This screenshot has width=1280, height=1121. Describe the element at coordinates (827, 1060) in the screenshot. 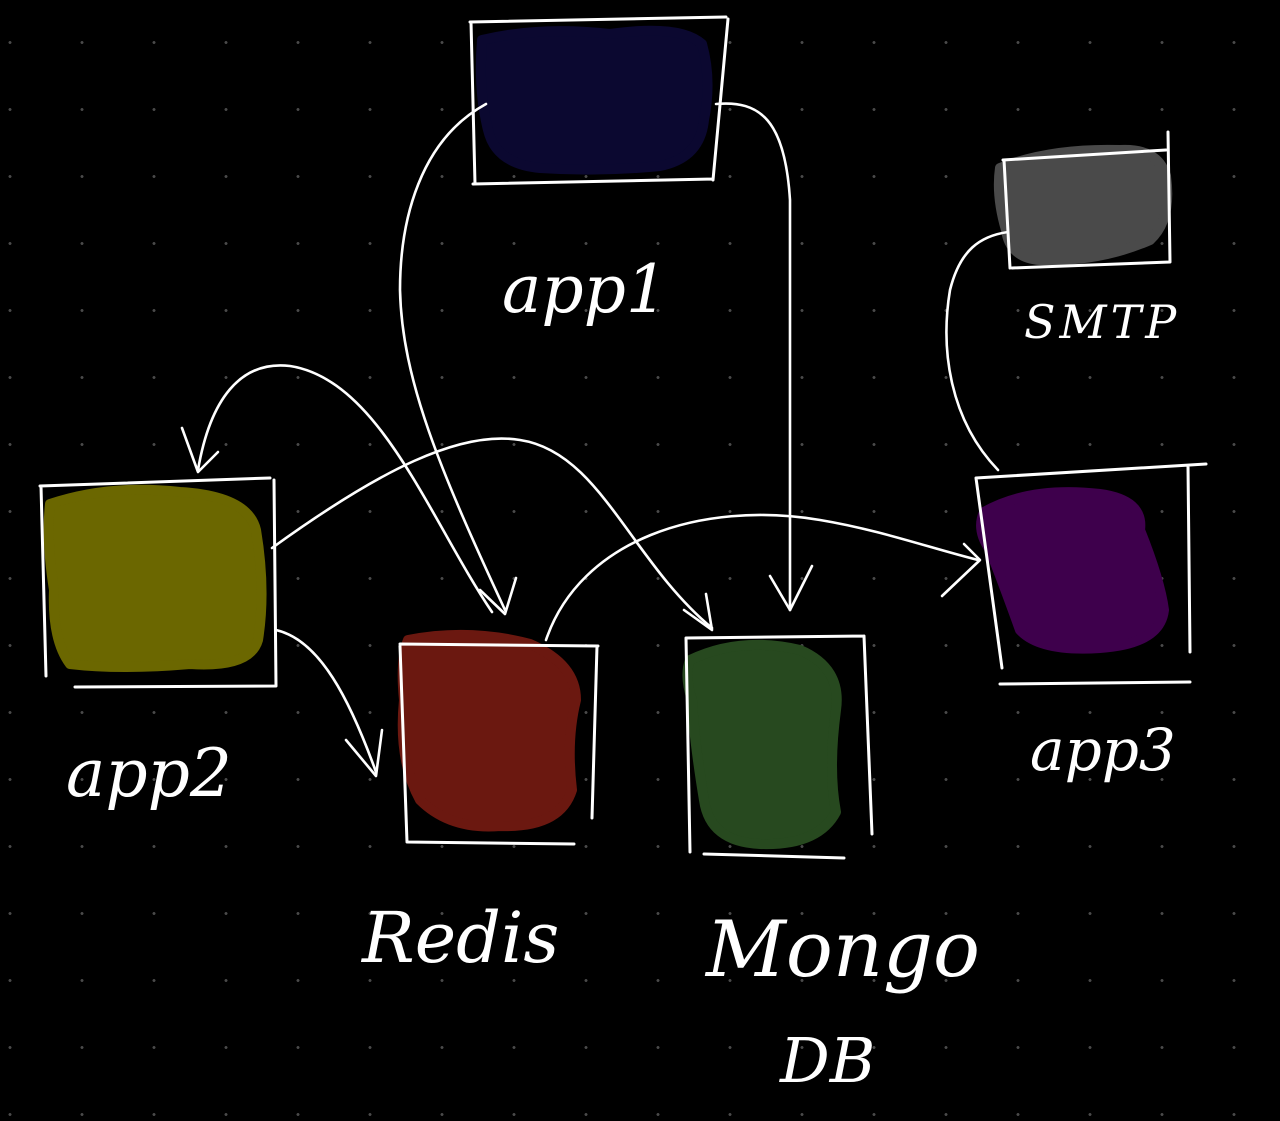

I see `node-mongo-label-line2: DB` at that location.